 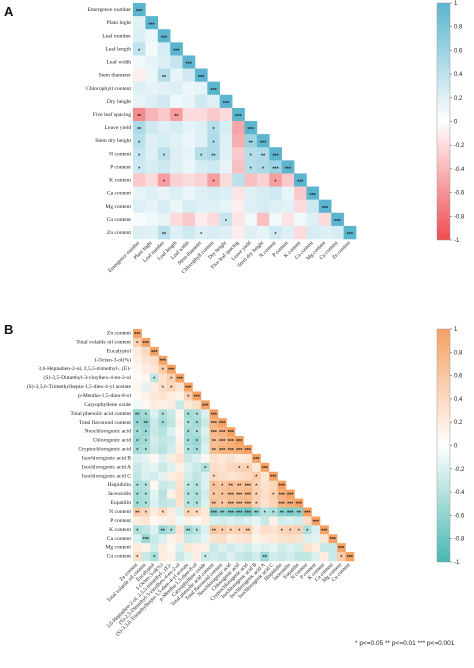 I want to click on row-label: Total volatile oil content, so click(x=103, y=342).